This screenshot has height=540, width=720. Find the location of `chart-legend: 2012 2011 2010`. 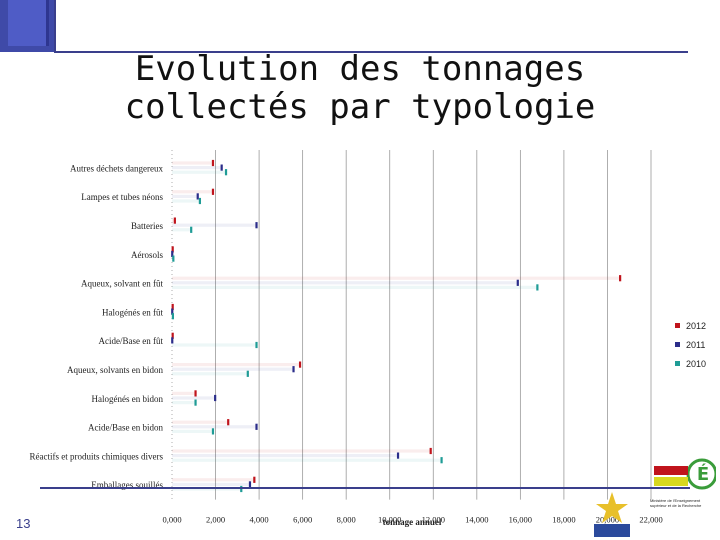

chart-legend: 2012 2011 2010 is located at coordinates (690, 344).